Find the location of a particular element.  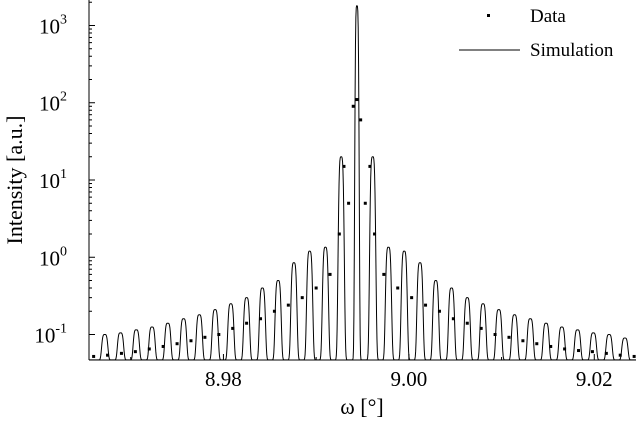

y-tick-exponent: 3 is located at coordinates (63, 19).